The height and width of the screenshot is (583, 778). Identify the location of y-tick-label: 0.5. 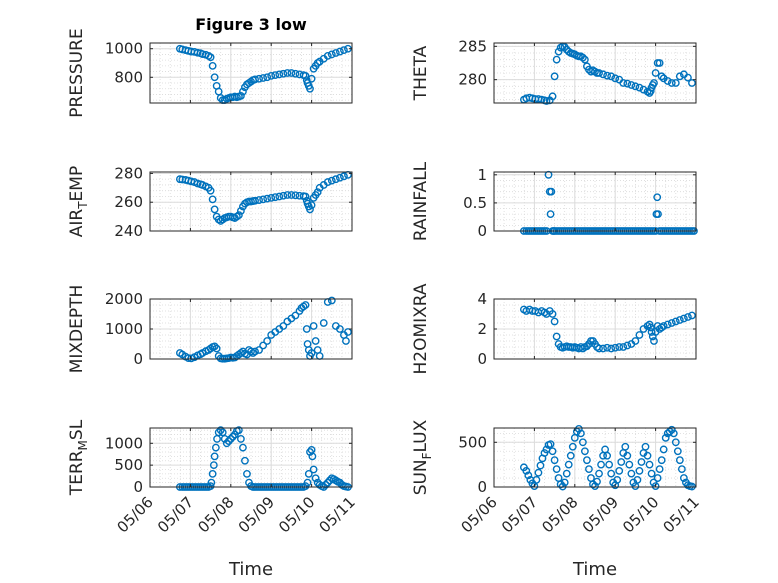
(475, 203).